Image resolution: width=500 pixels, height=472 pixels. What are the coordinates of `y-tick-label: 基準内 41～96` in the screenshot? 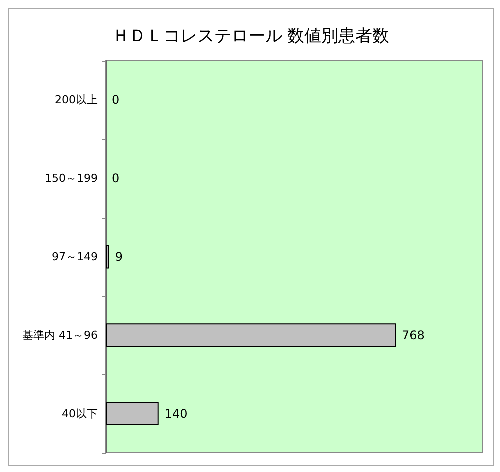 It's located at (60, 335).